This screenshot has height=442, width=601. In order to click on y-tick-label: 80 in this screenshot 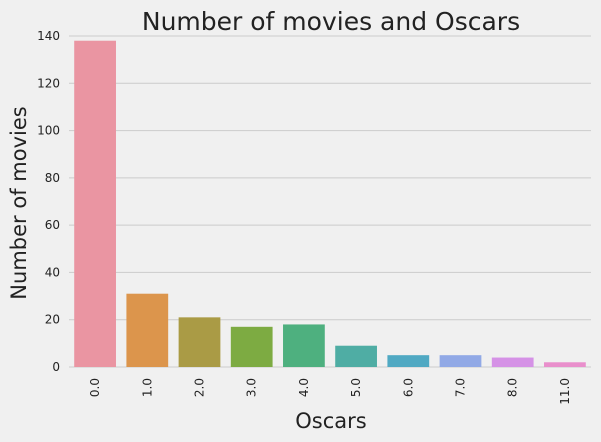, I will do `click(52, 178)`.